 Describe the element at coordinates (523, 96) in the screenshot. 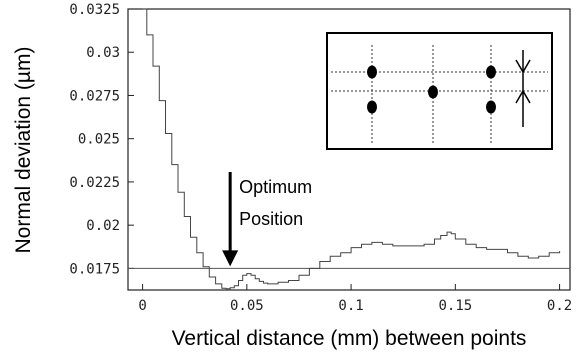

I see `inset-dimension-arrow-up` at that location.